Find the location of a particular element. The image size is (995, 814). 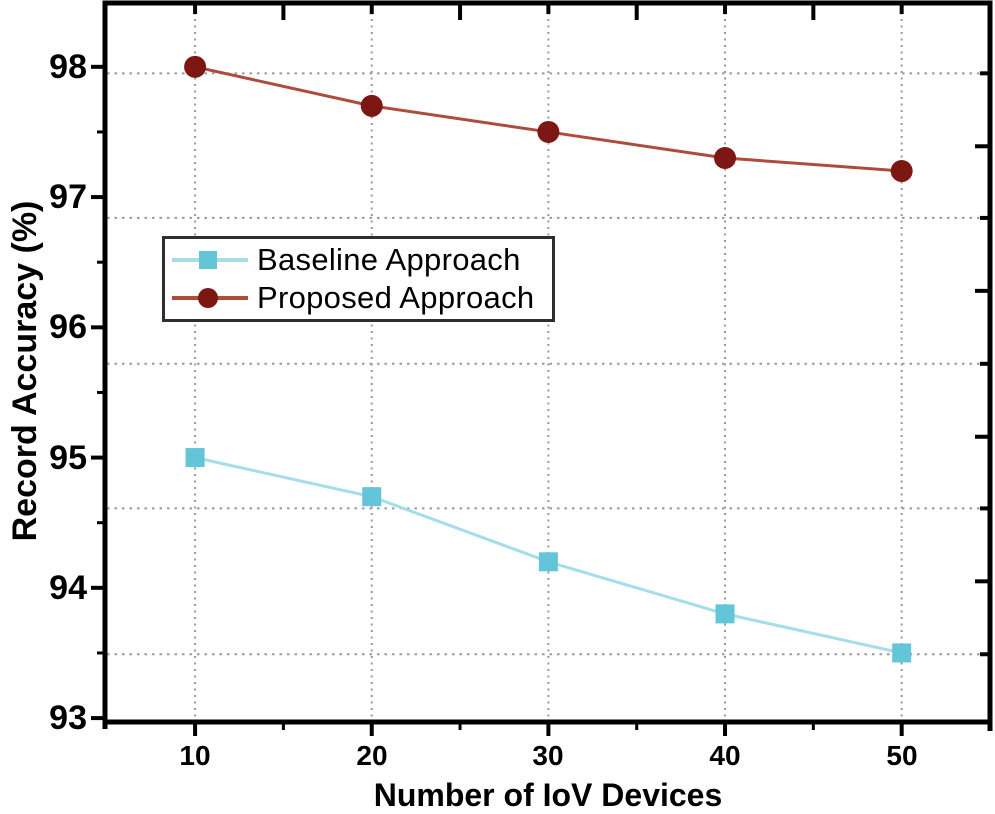

x-tick-label: 20 is located at coordinates (372, 755).